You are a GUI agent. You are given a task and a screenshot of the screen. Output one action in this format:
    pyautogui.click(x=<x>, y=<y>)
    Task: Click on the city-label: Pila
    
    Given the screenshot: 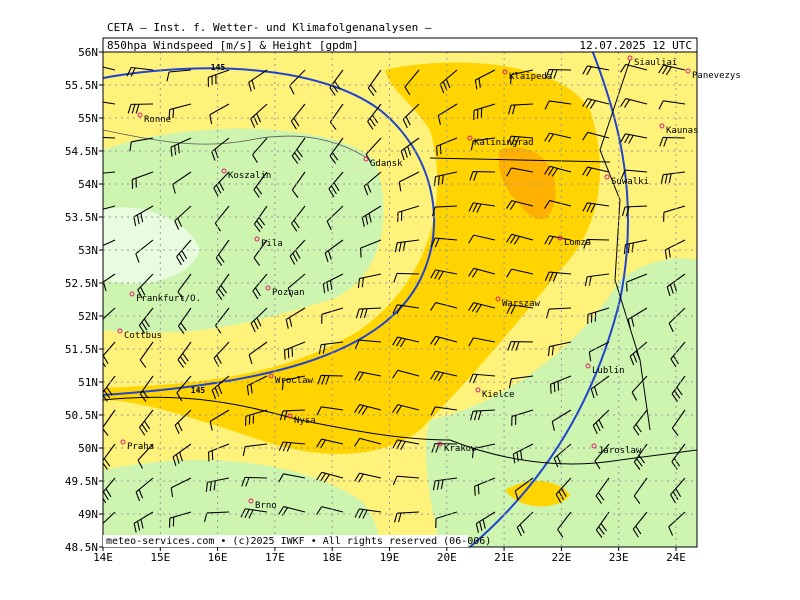 What is the action you would take?
    pyautogui.click(x=272, y=244)
    